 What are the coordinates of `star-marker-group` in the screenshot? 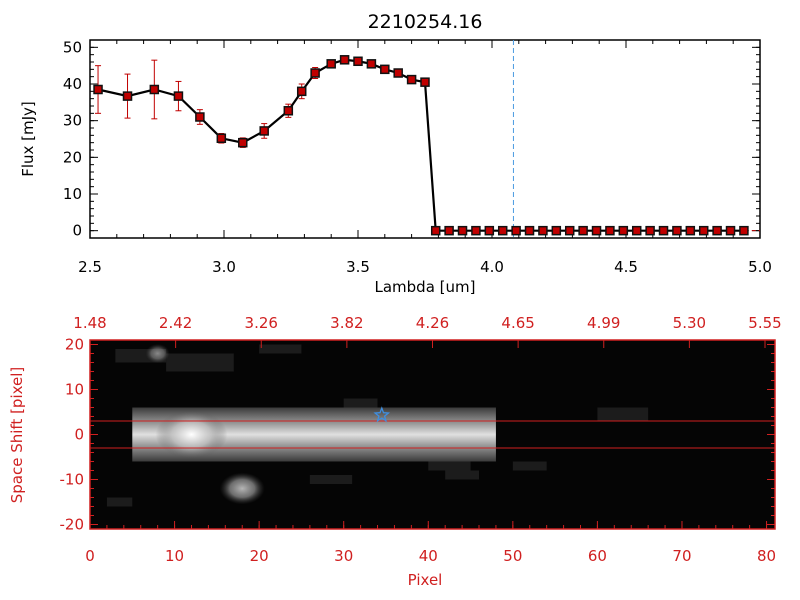 It's located at (382, 414).